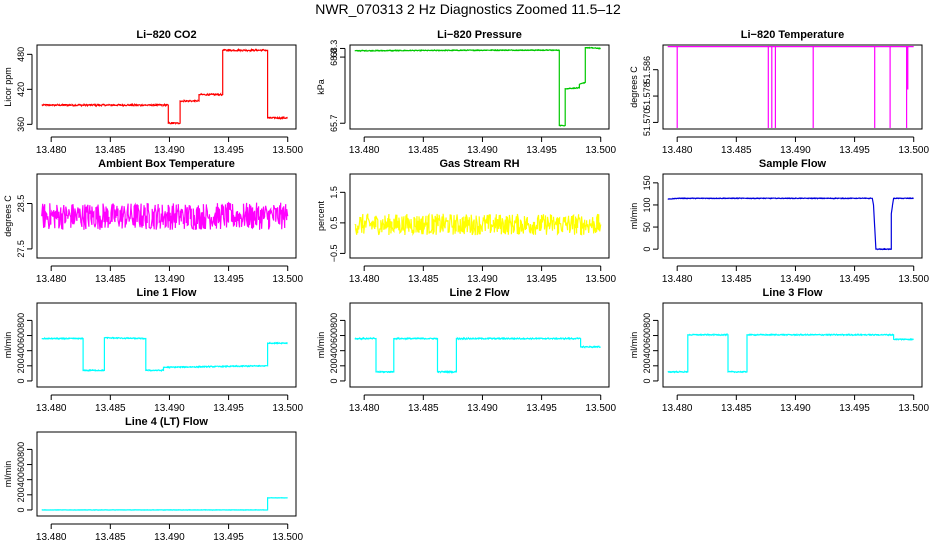 The width and height of the screenshot is (936, 540). Describe the element at coordinates (166, 164) in the screenshot. I see `panel-title: Ambient Box Temperature` at that location.